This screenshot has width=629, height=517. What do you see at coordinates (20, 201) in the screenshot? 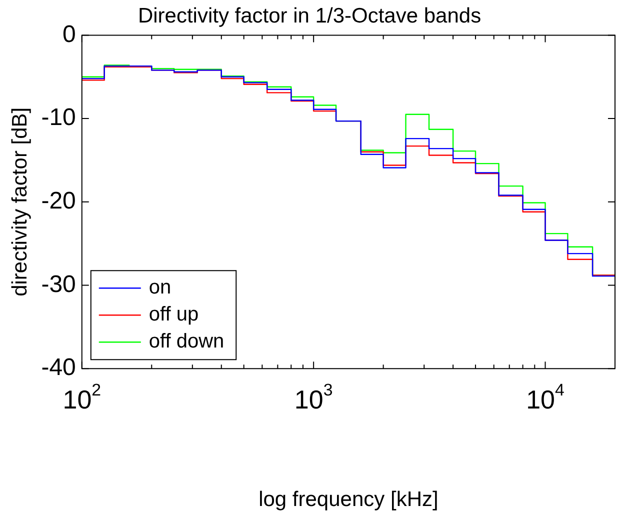
I see `y-axis-title: directivity factor [dB]` at bounding box center [20, 201].